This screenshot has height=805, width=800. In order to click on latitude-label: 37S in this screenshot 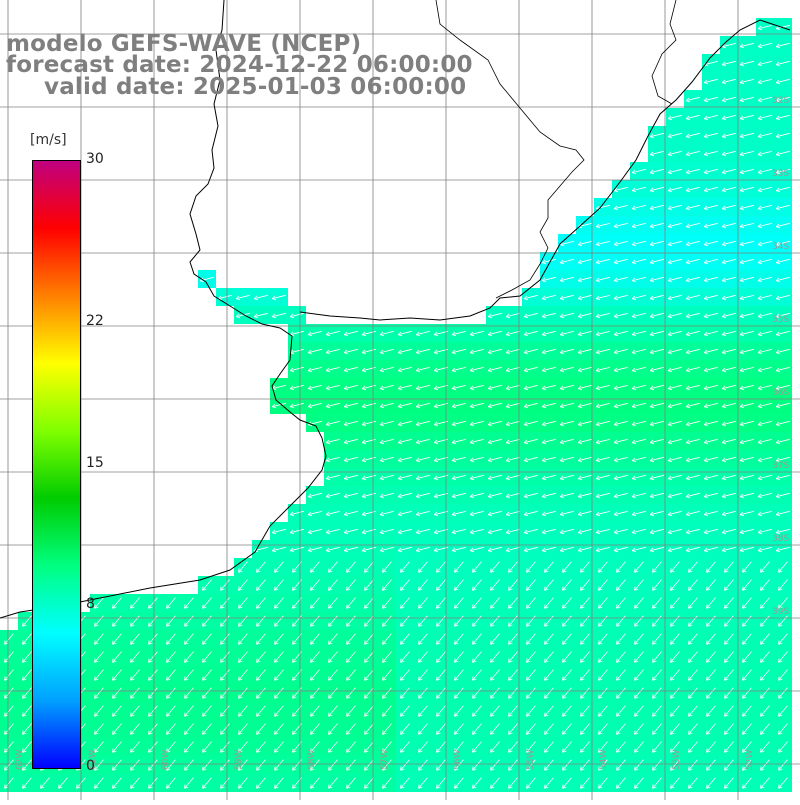, I will do `click(780, 466)`.